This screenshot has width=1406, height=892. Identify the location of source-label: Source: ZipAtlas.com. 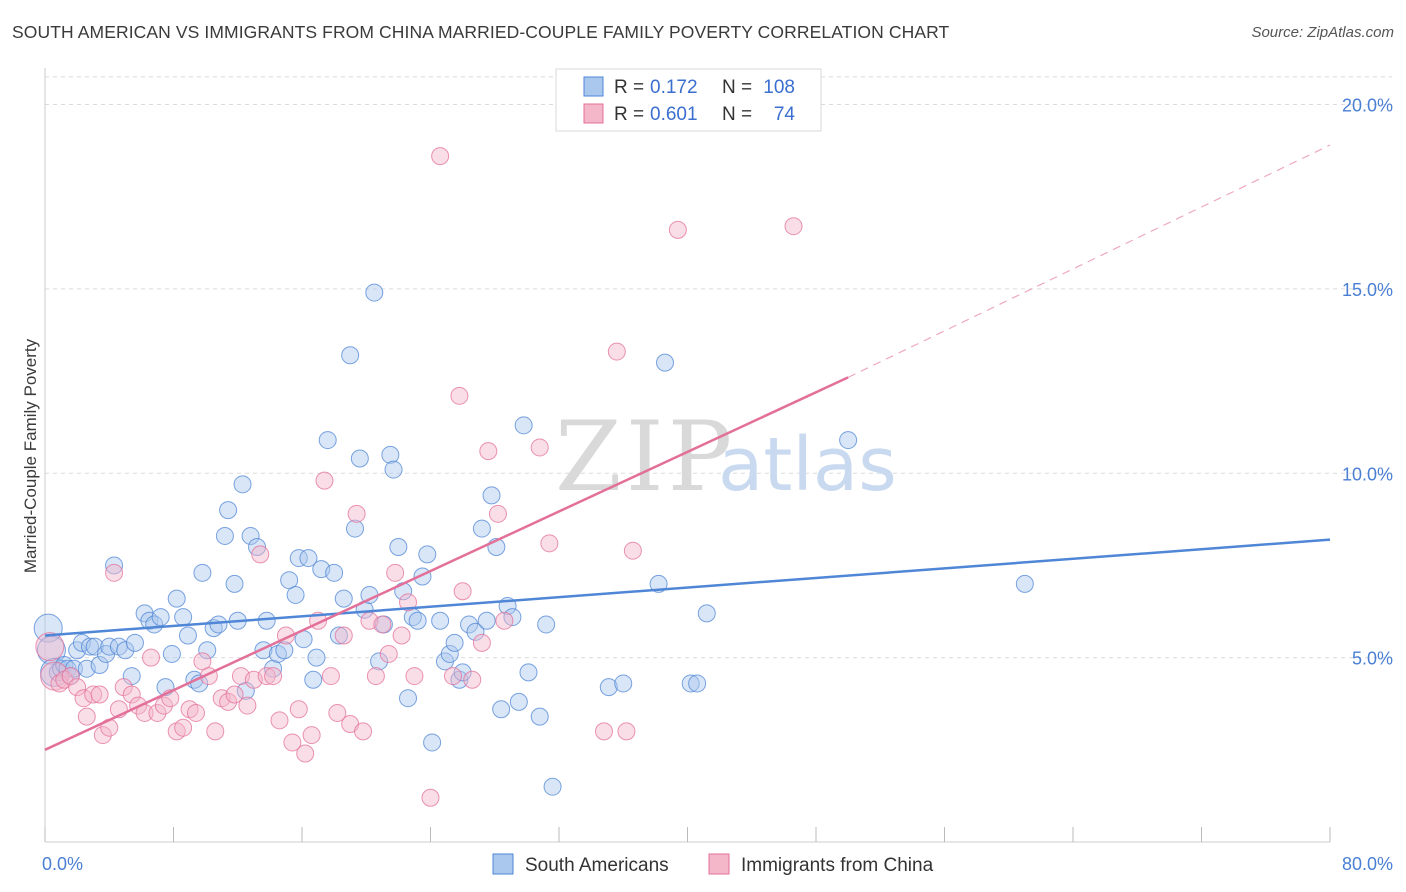
(1322, 32).